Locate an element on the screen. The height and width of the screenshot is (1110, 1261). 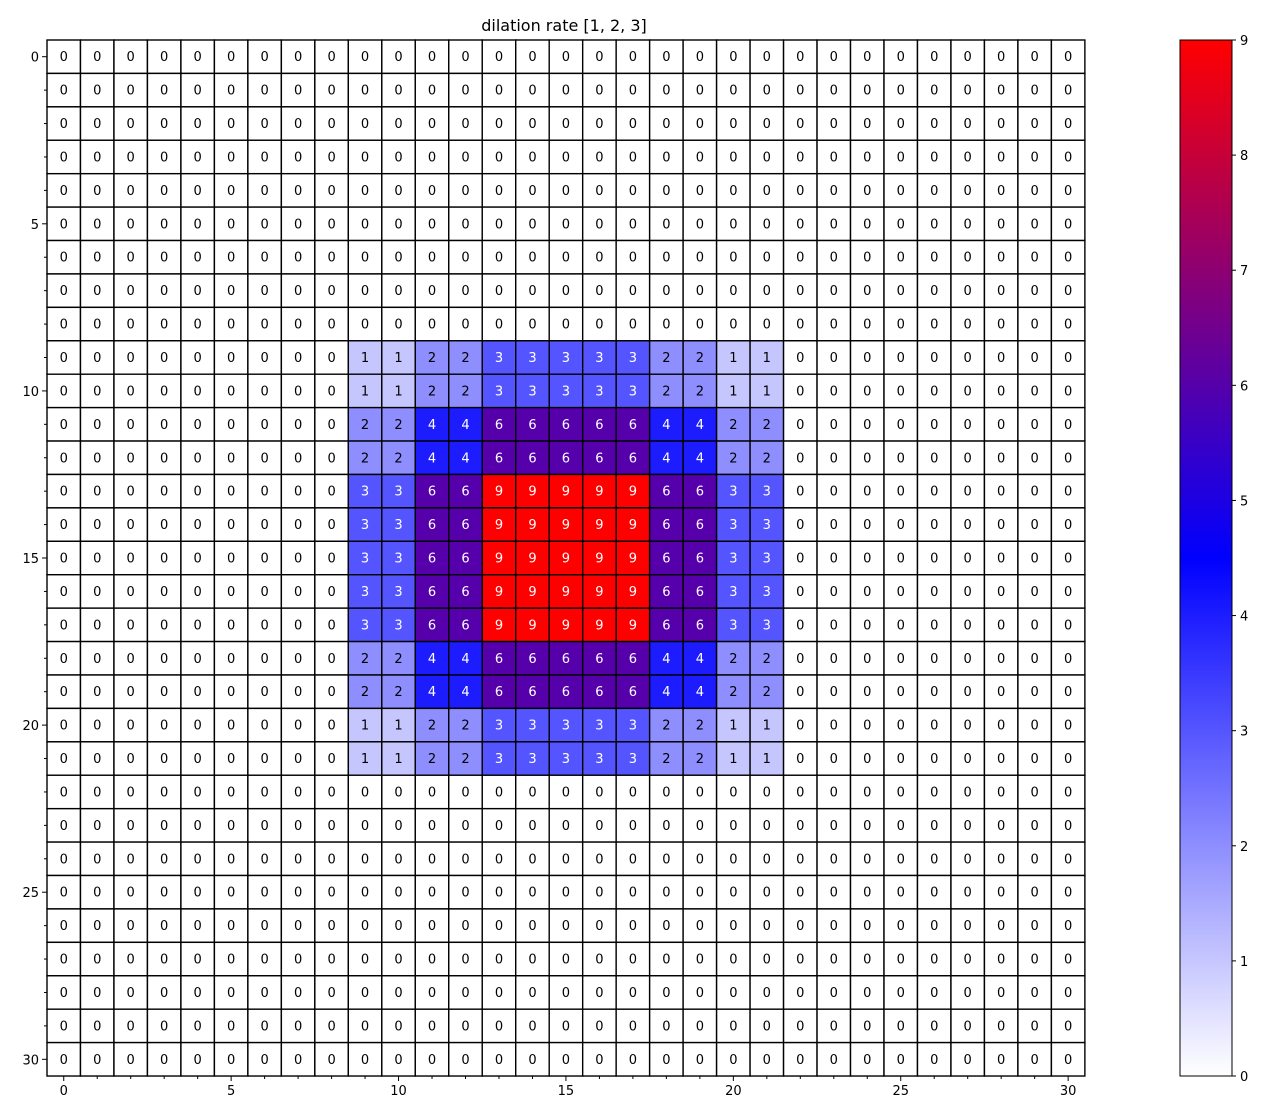
y-tick-label: 5 is located at coordinates (35, 225).